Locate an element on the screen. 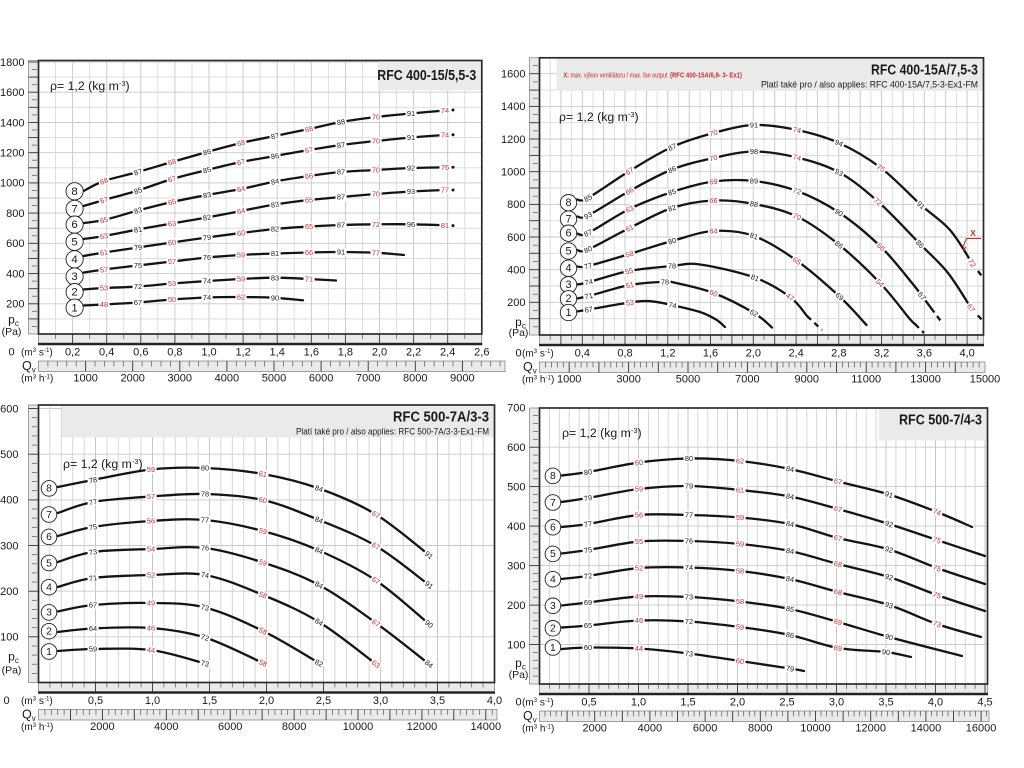  svg-text: pc is located at coordinates (13, 321).